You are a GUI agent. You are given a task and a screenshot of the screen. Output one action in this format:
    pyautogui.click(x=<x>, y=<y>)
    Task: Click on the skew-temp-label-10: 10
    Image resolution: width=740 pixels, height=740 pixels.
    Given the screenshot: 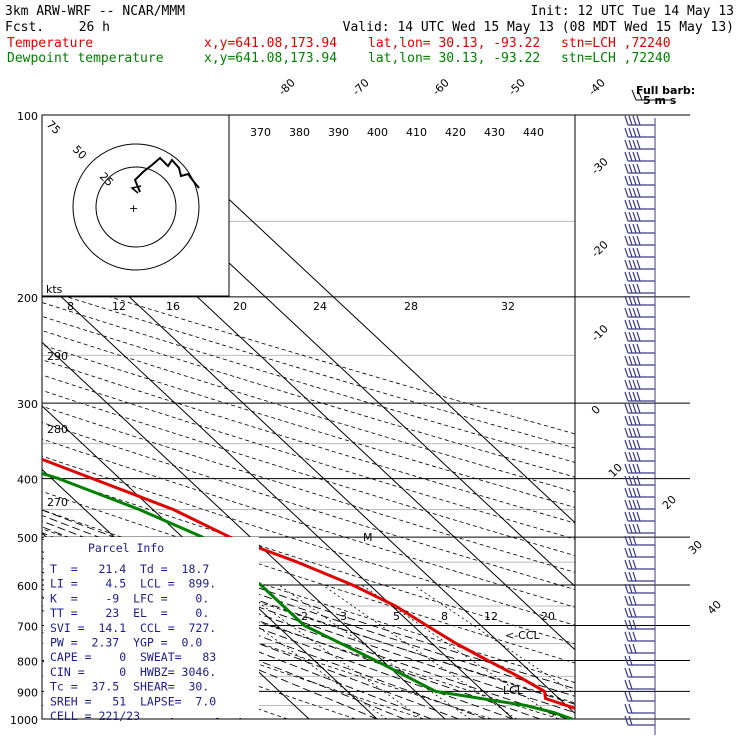 What is the action you would take?
    pyautogui.click(x=615, y=470)
    